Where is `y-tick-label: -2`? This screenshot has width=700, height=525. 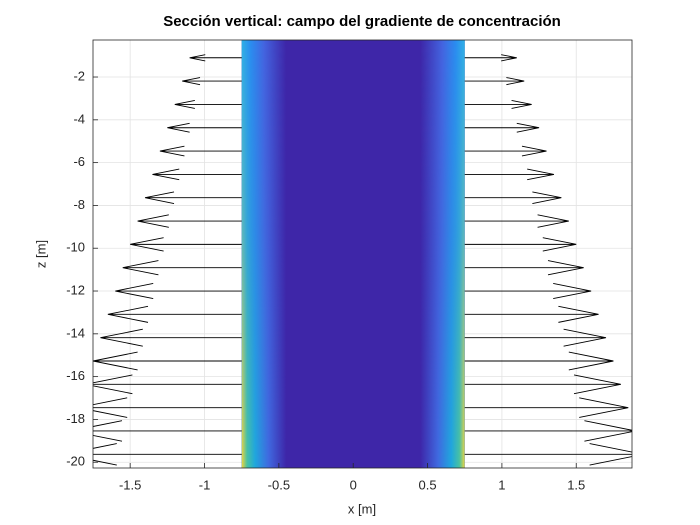 y-tick-label: -2 is located at coordinates (79, 75).